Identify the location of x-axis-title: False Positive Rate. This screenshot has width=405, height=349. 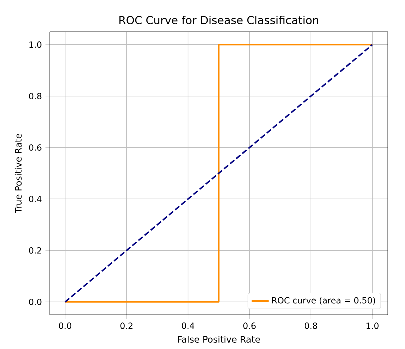
(219, 339).